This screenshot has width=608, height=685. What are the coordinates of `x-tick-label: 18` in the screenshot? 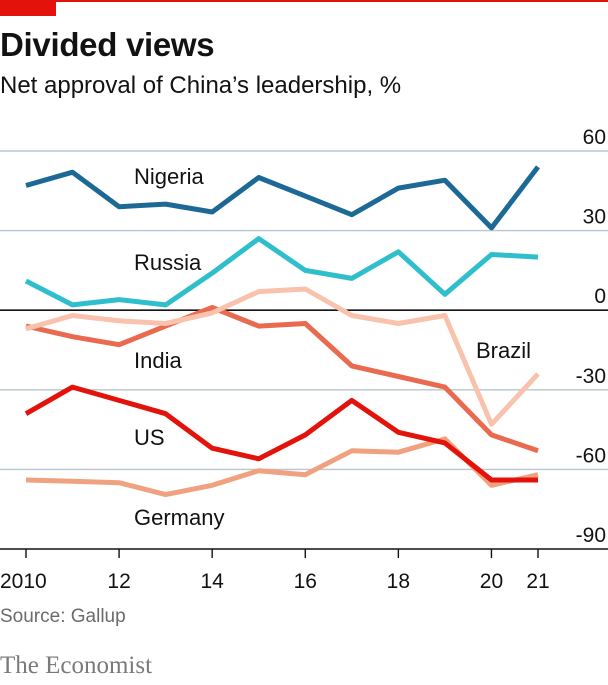 It's located at (398, 581).